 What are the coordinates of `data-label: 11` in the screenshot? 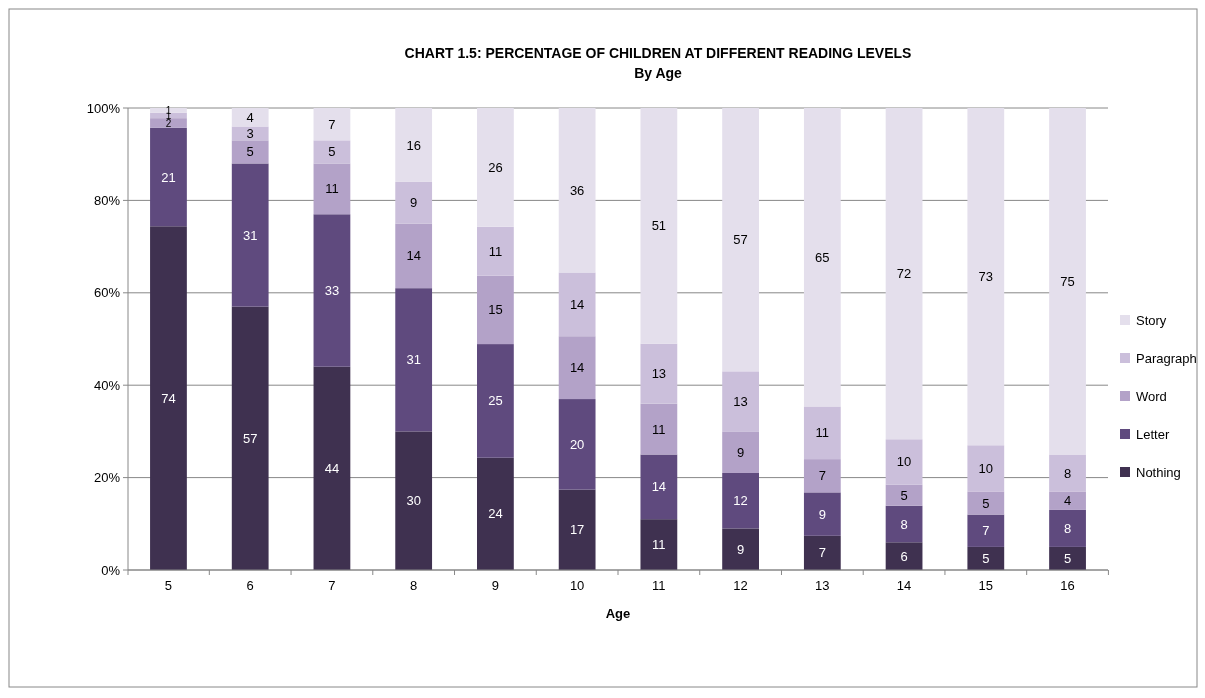 It's located at (659, 429).